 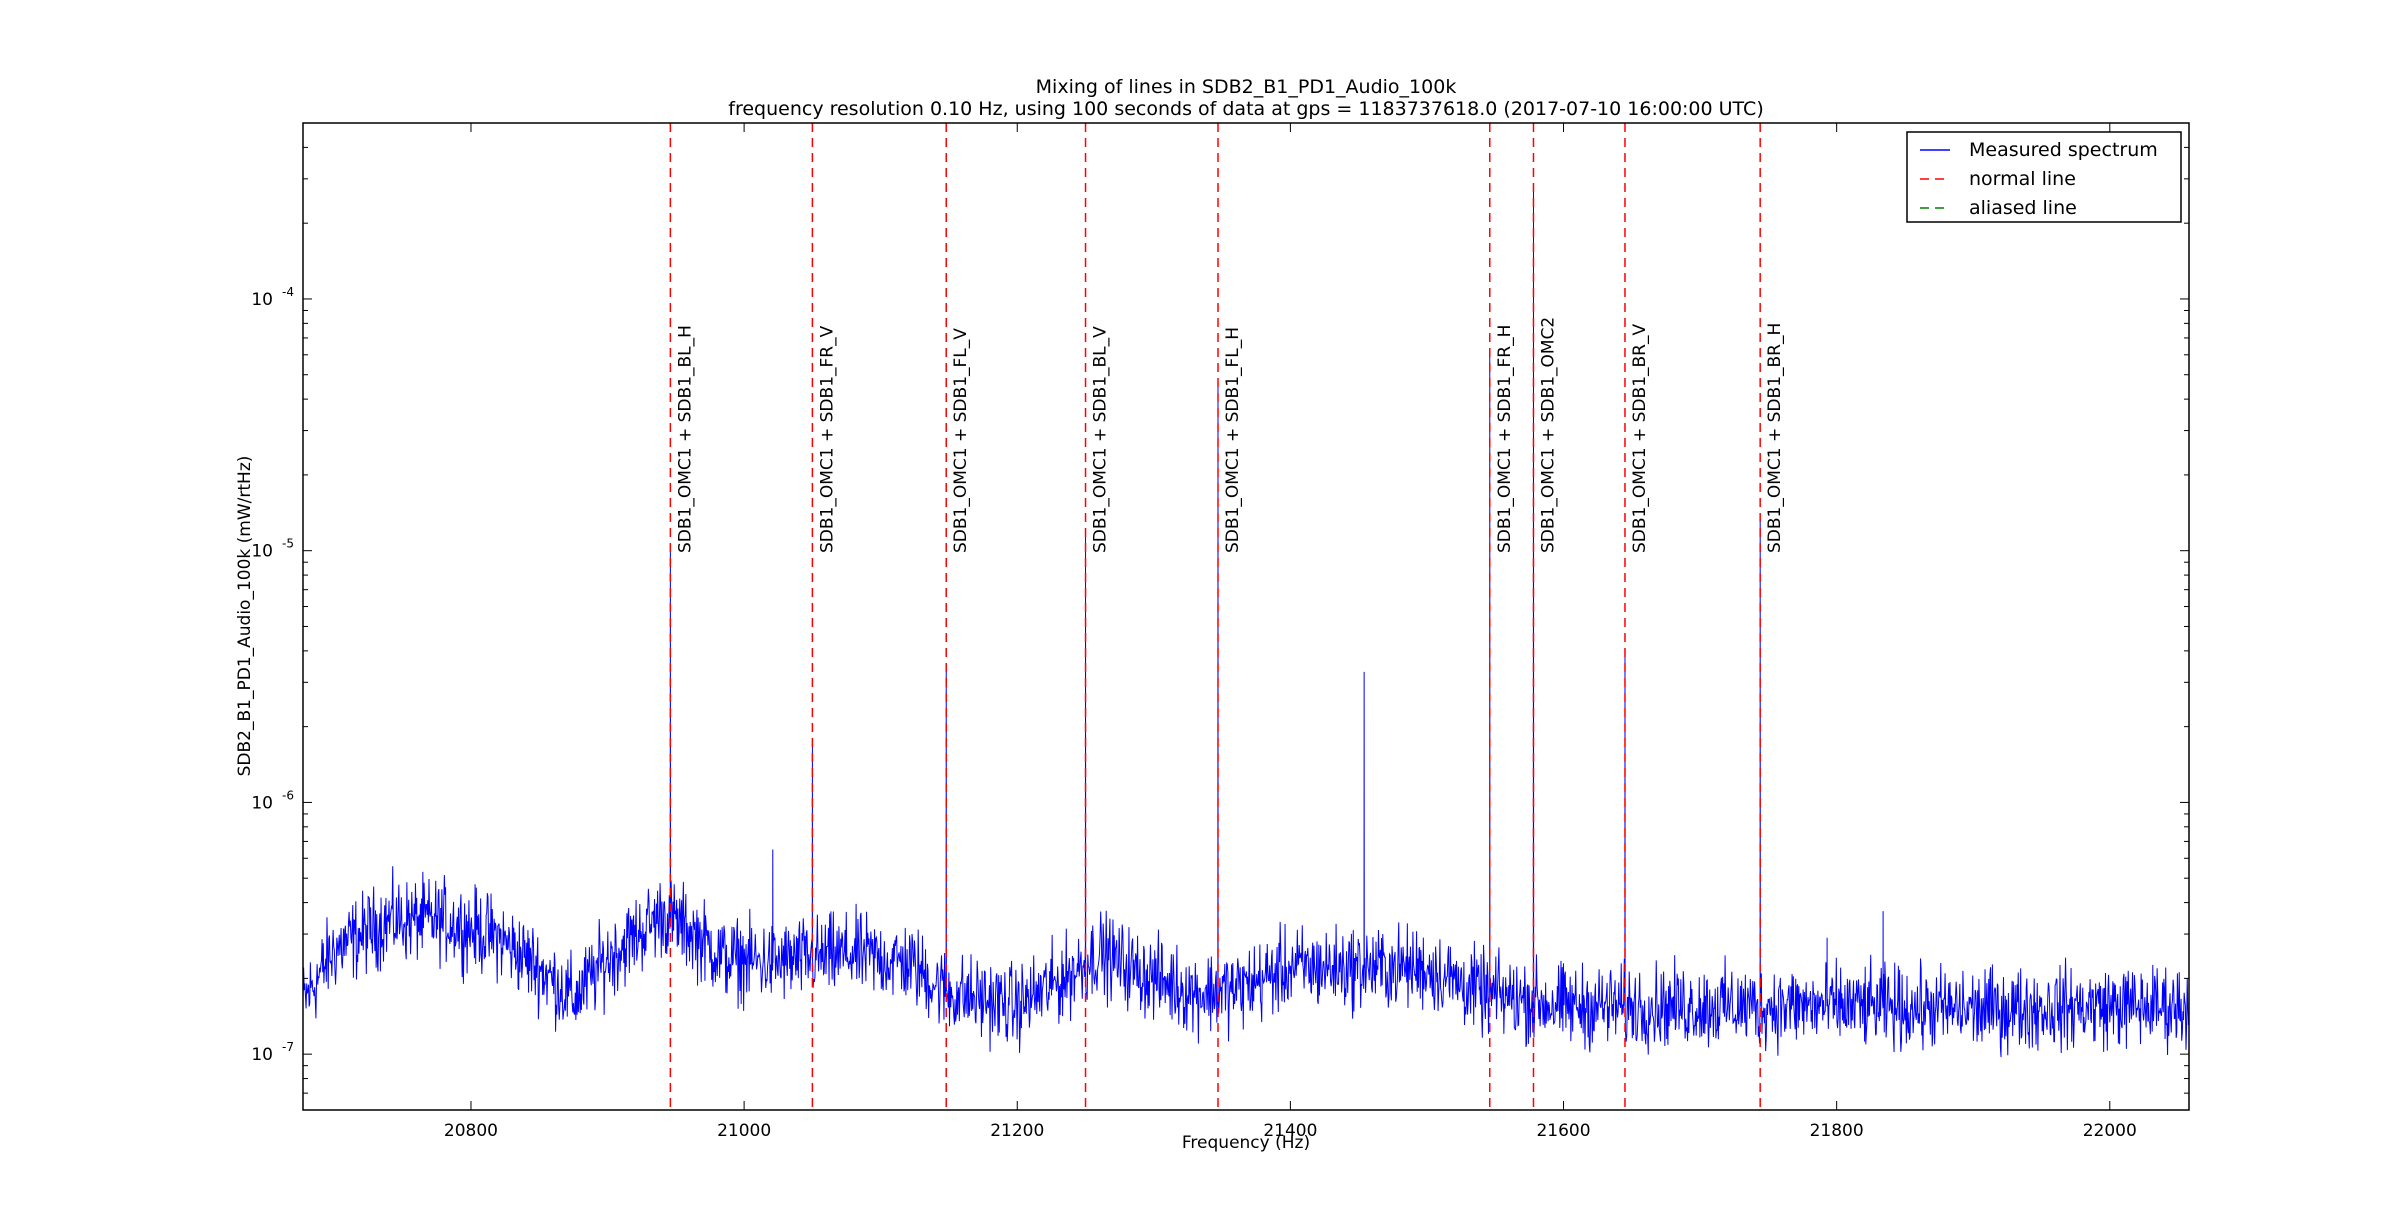 What do you see at coordinates (1101, 439) in the screenshot?
I see `line-label: SDB1_OMC1 + SDB1_BL_V` at bounding box center [1101, 439].